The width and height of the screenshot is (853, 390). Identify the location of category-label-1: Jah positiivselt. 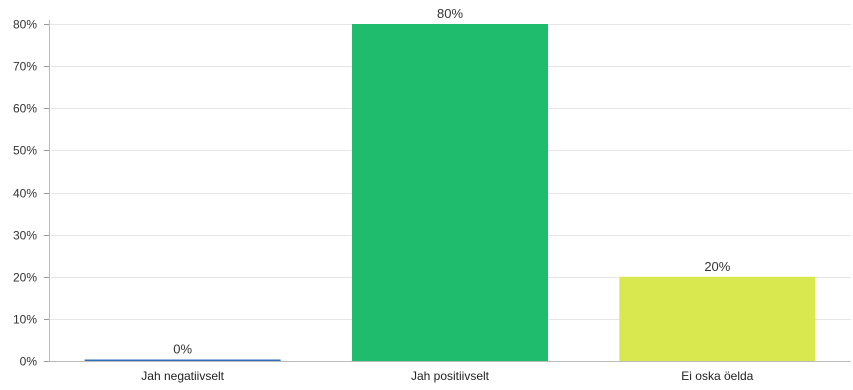
(450, 376).